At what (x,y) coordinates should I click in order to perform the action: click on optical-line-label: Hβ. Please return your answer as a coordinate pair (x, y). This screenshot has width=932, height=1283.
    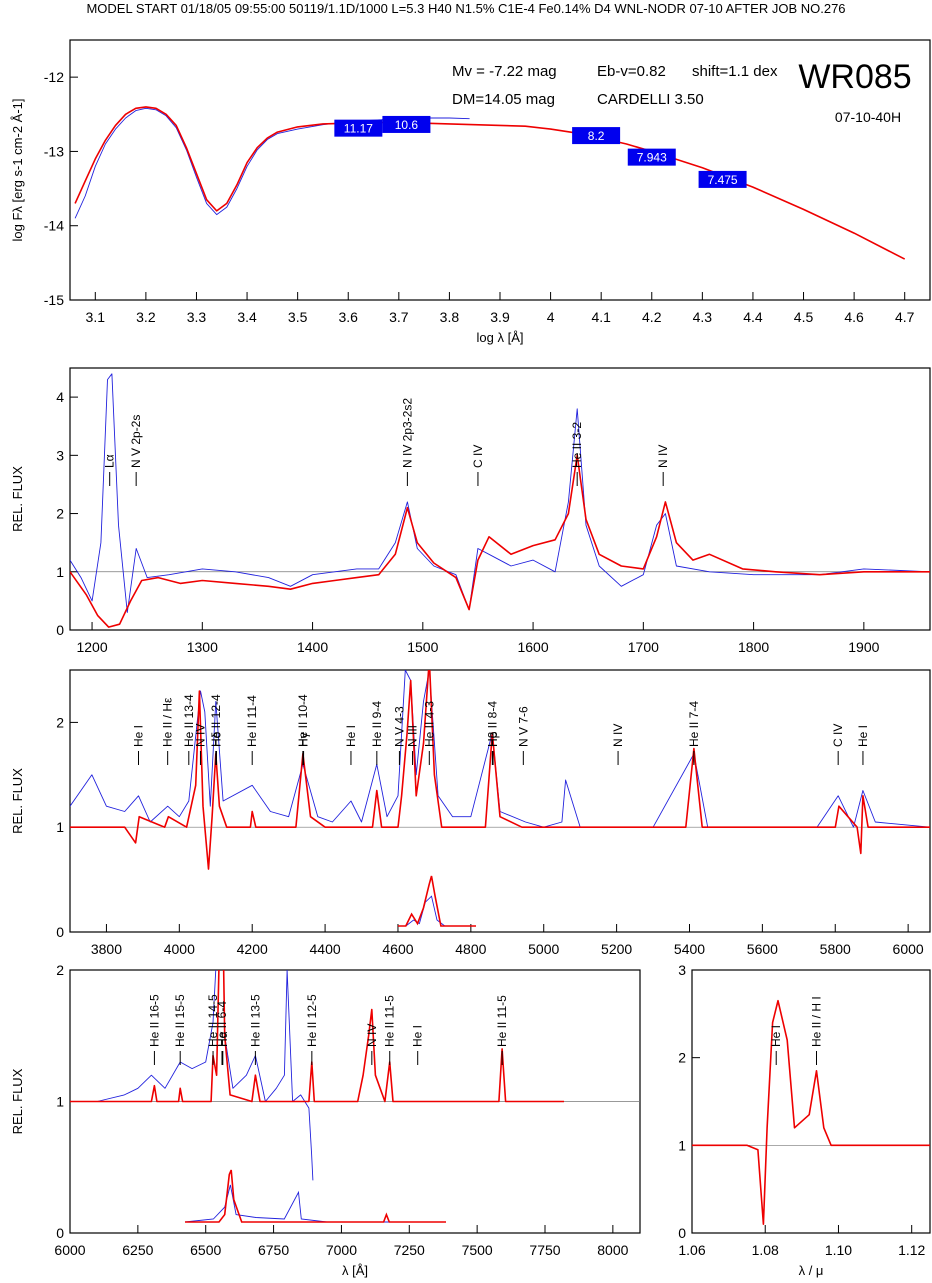
    Looking at the image, I should click on (493, 739).